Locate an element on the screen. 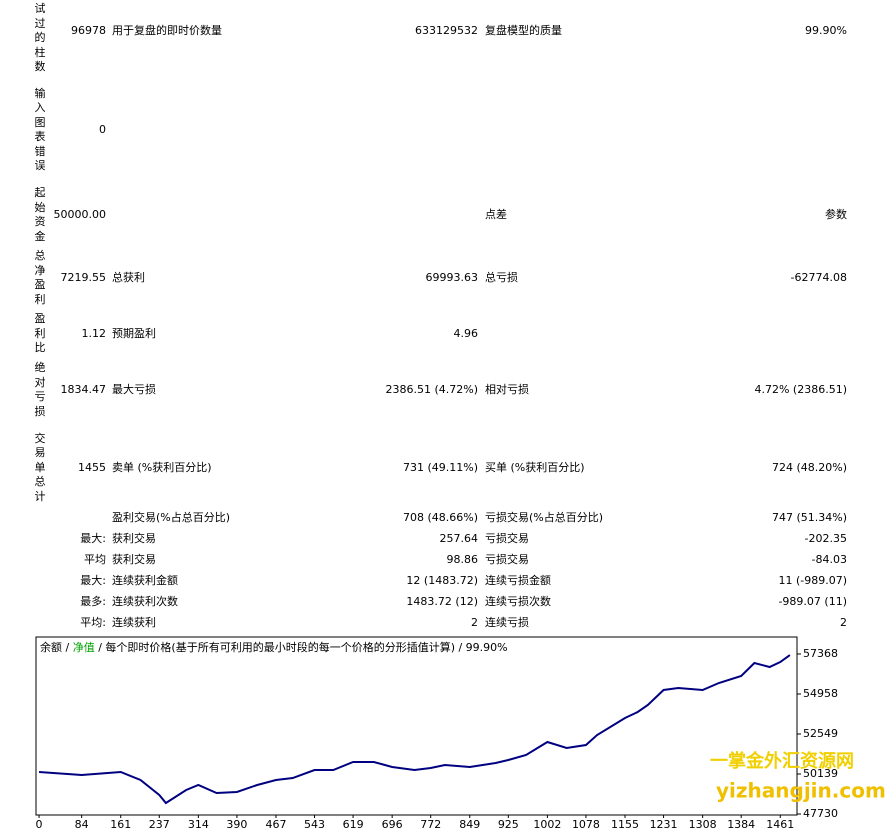 The width and height of the screenshot is (886, 838). row-label: 绝对亏损 is located at coordinates (40, 389).